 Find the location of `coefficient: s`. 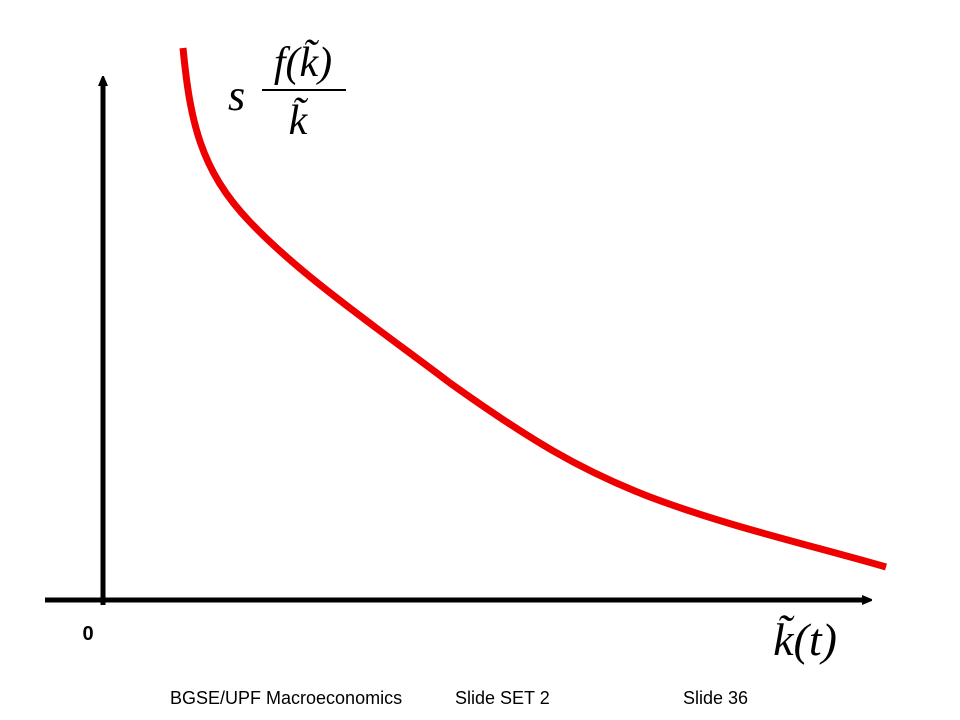

coefficient: s is located at coordinates (236, 95).